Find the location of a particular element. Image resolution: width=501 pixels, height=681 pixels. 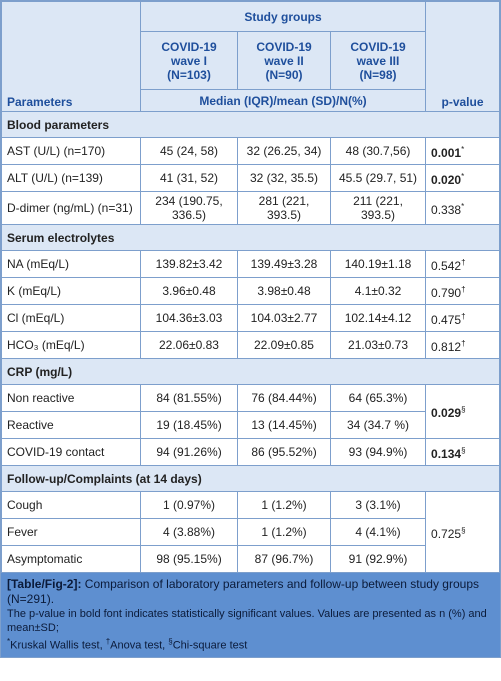

p-value-cell: 0.475† is located at coordinates (462, 318).